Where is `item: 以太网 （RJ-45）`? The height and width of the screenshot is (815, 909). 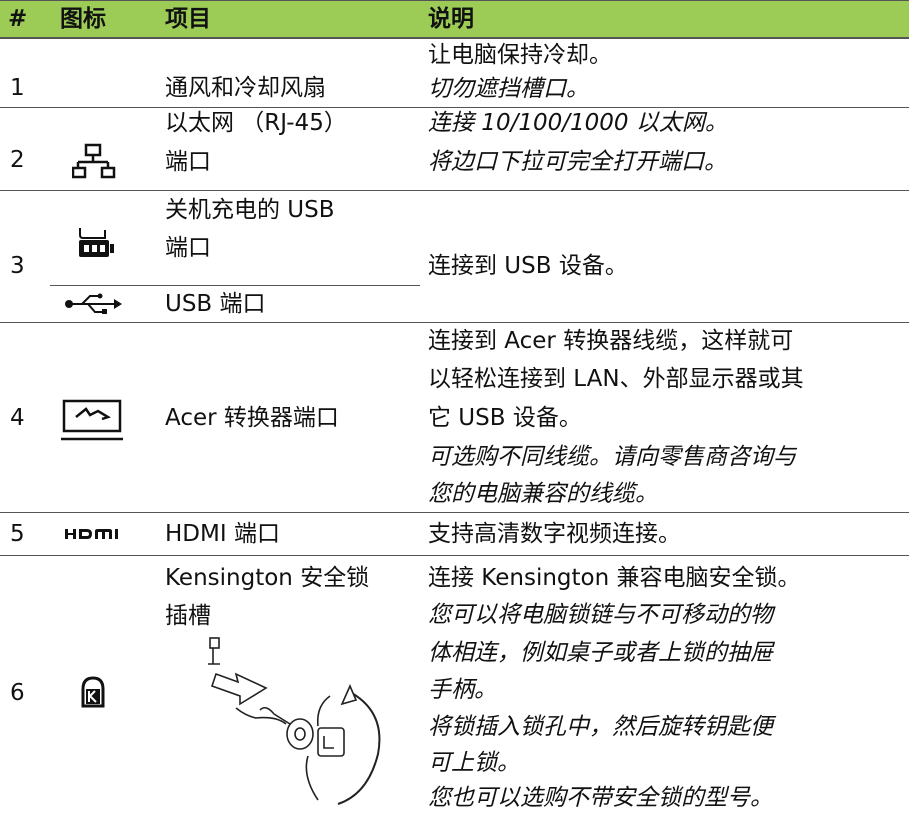
item: 以太网 （RJ-45） is located at coordinates (256, 123).